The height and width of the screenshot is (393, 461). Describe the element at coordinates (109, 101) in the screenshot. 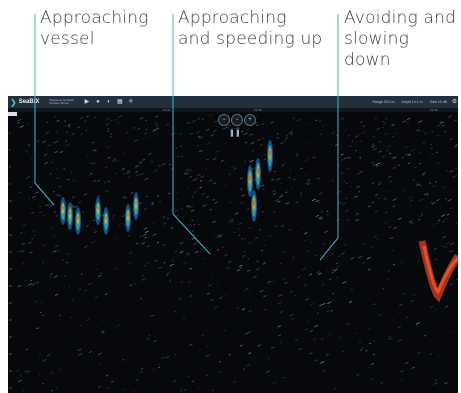

I see `half-moon-icon: ◐` at that location.